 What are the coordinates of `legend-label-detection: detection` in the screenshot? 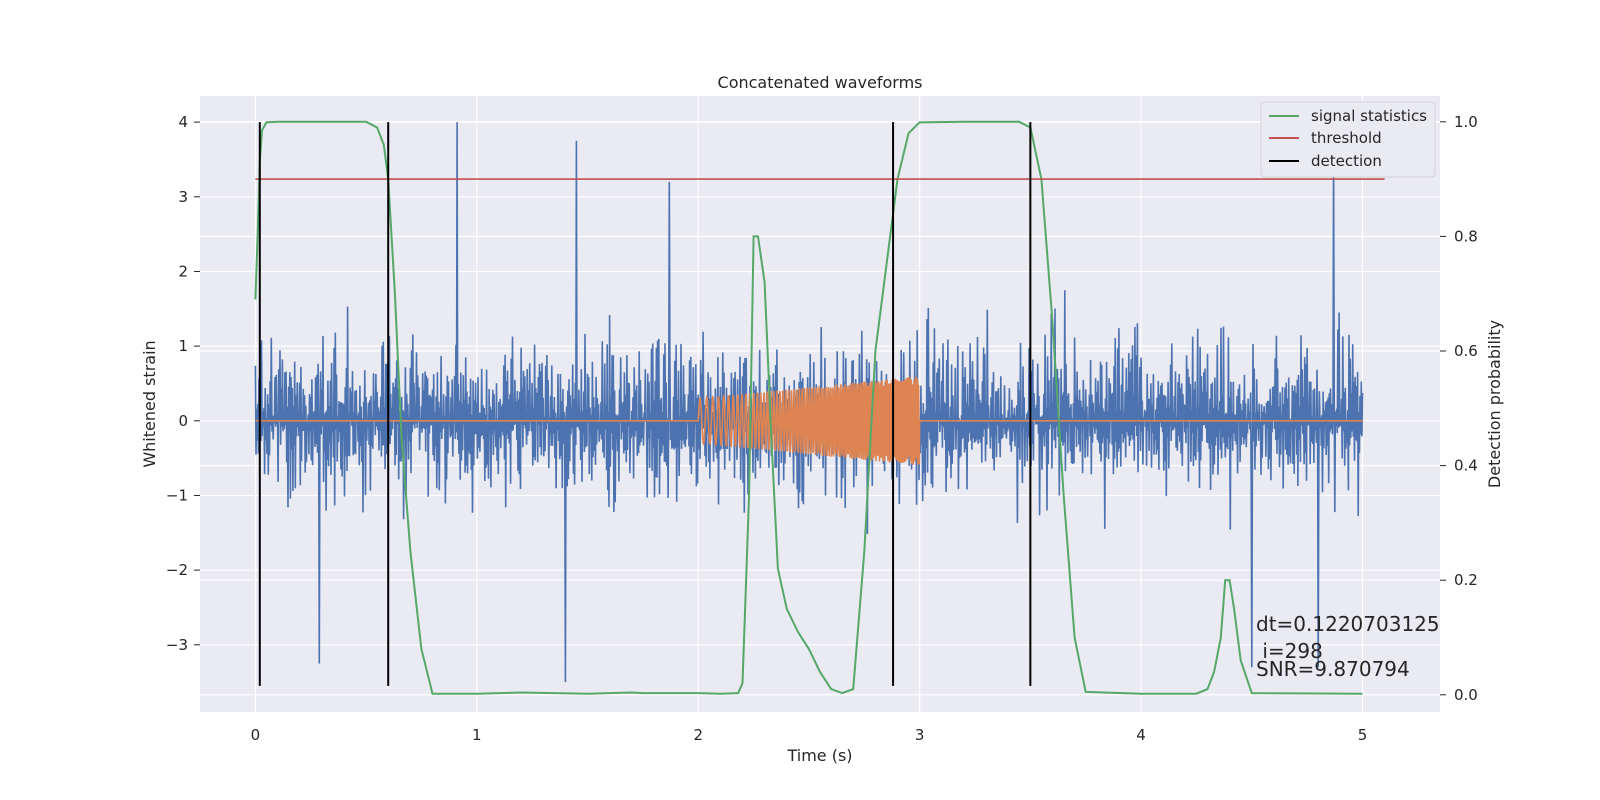 It's located at (1346, 161).